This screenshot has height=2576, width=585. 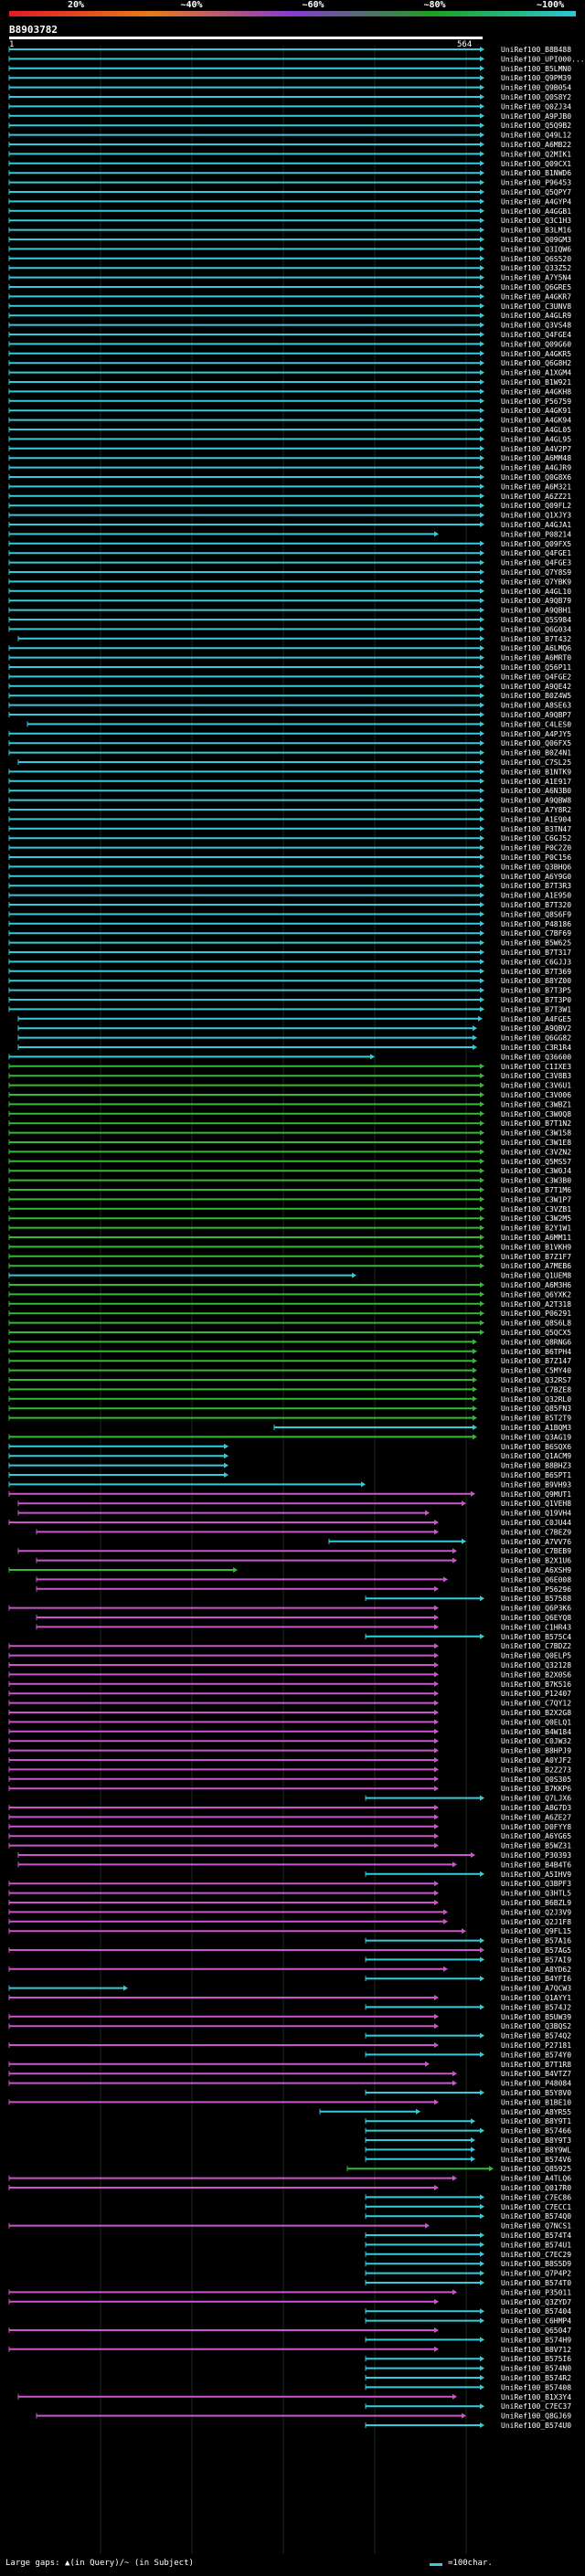 What do you see at coordinates (289, 1751) in the screenshot?
I see `hit-row: UniRef100_B8HPJ9` at bounding box center [289, 1751].